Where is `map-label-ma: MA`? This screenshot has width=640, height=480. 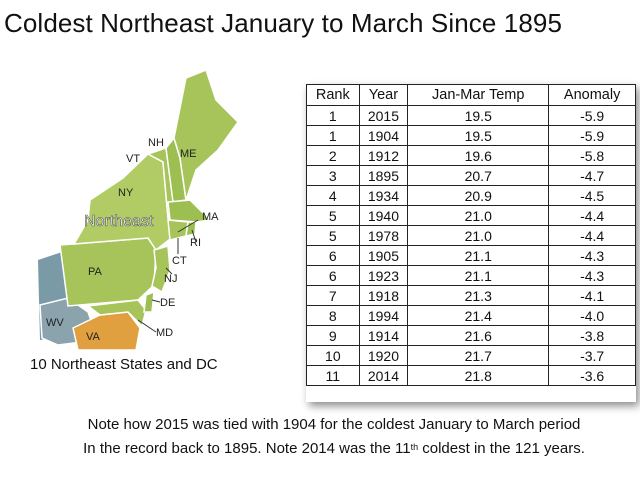 map-label-ma: MA is located at coordinates (210, 217).